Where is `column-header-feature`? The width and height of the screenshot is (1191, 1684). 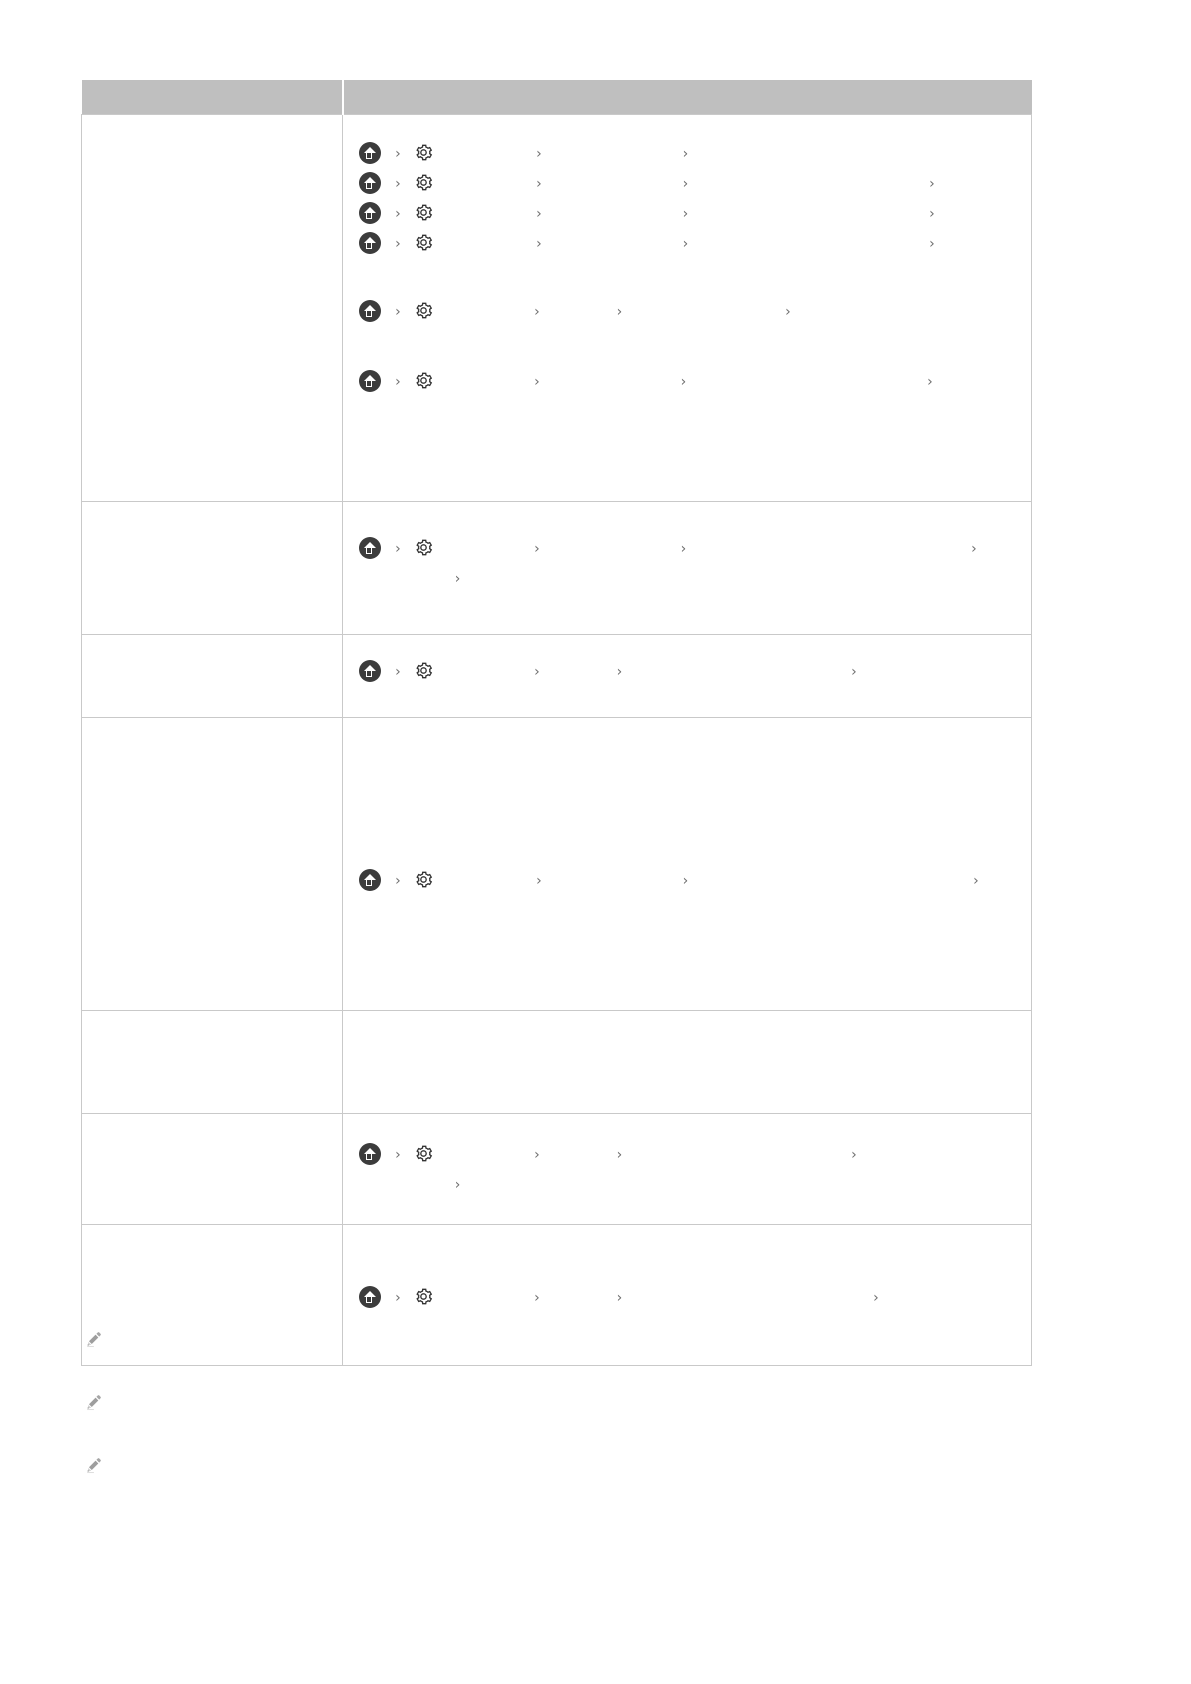 column-header-feature is located at coordinates (212, 97).